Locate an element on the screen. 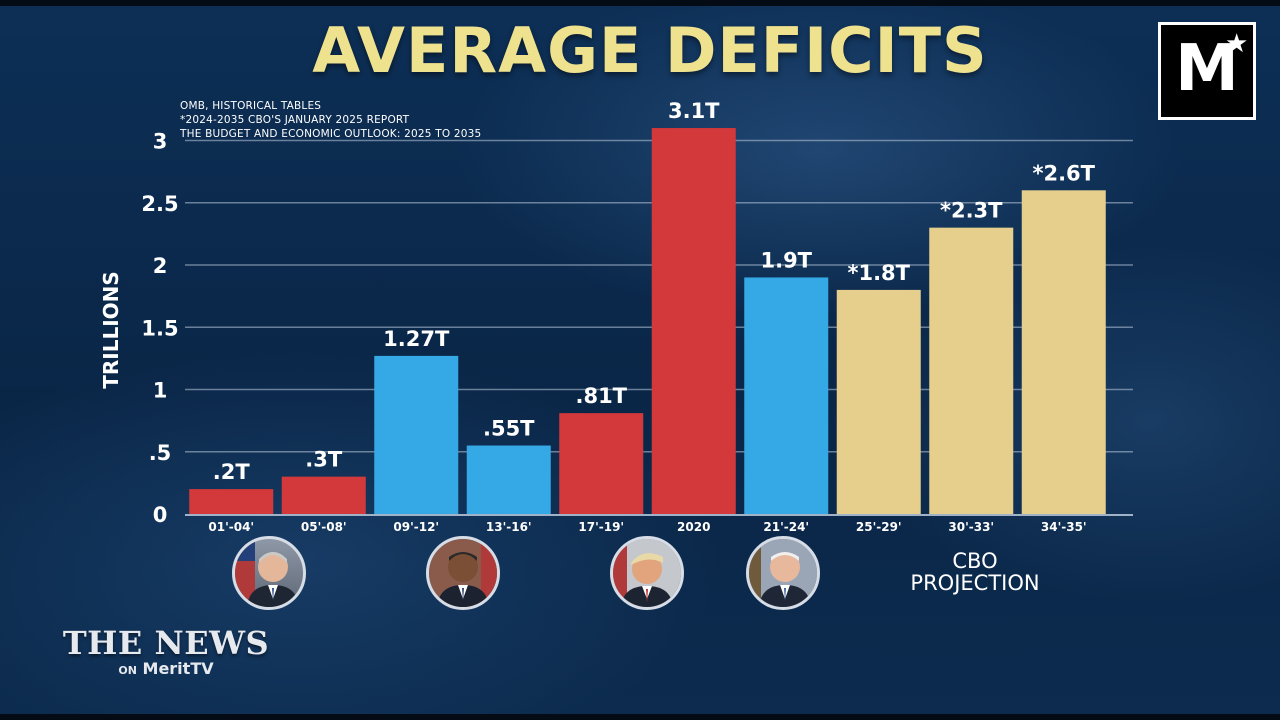 This screenshot has width=1280, height=720. x-tick-label: 25'-29' is located at coordinates (879, 527).